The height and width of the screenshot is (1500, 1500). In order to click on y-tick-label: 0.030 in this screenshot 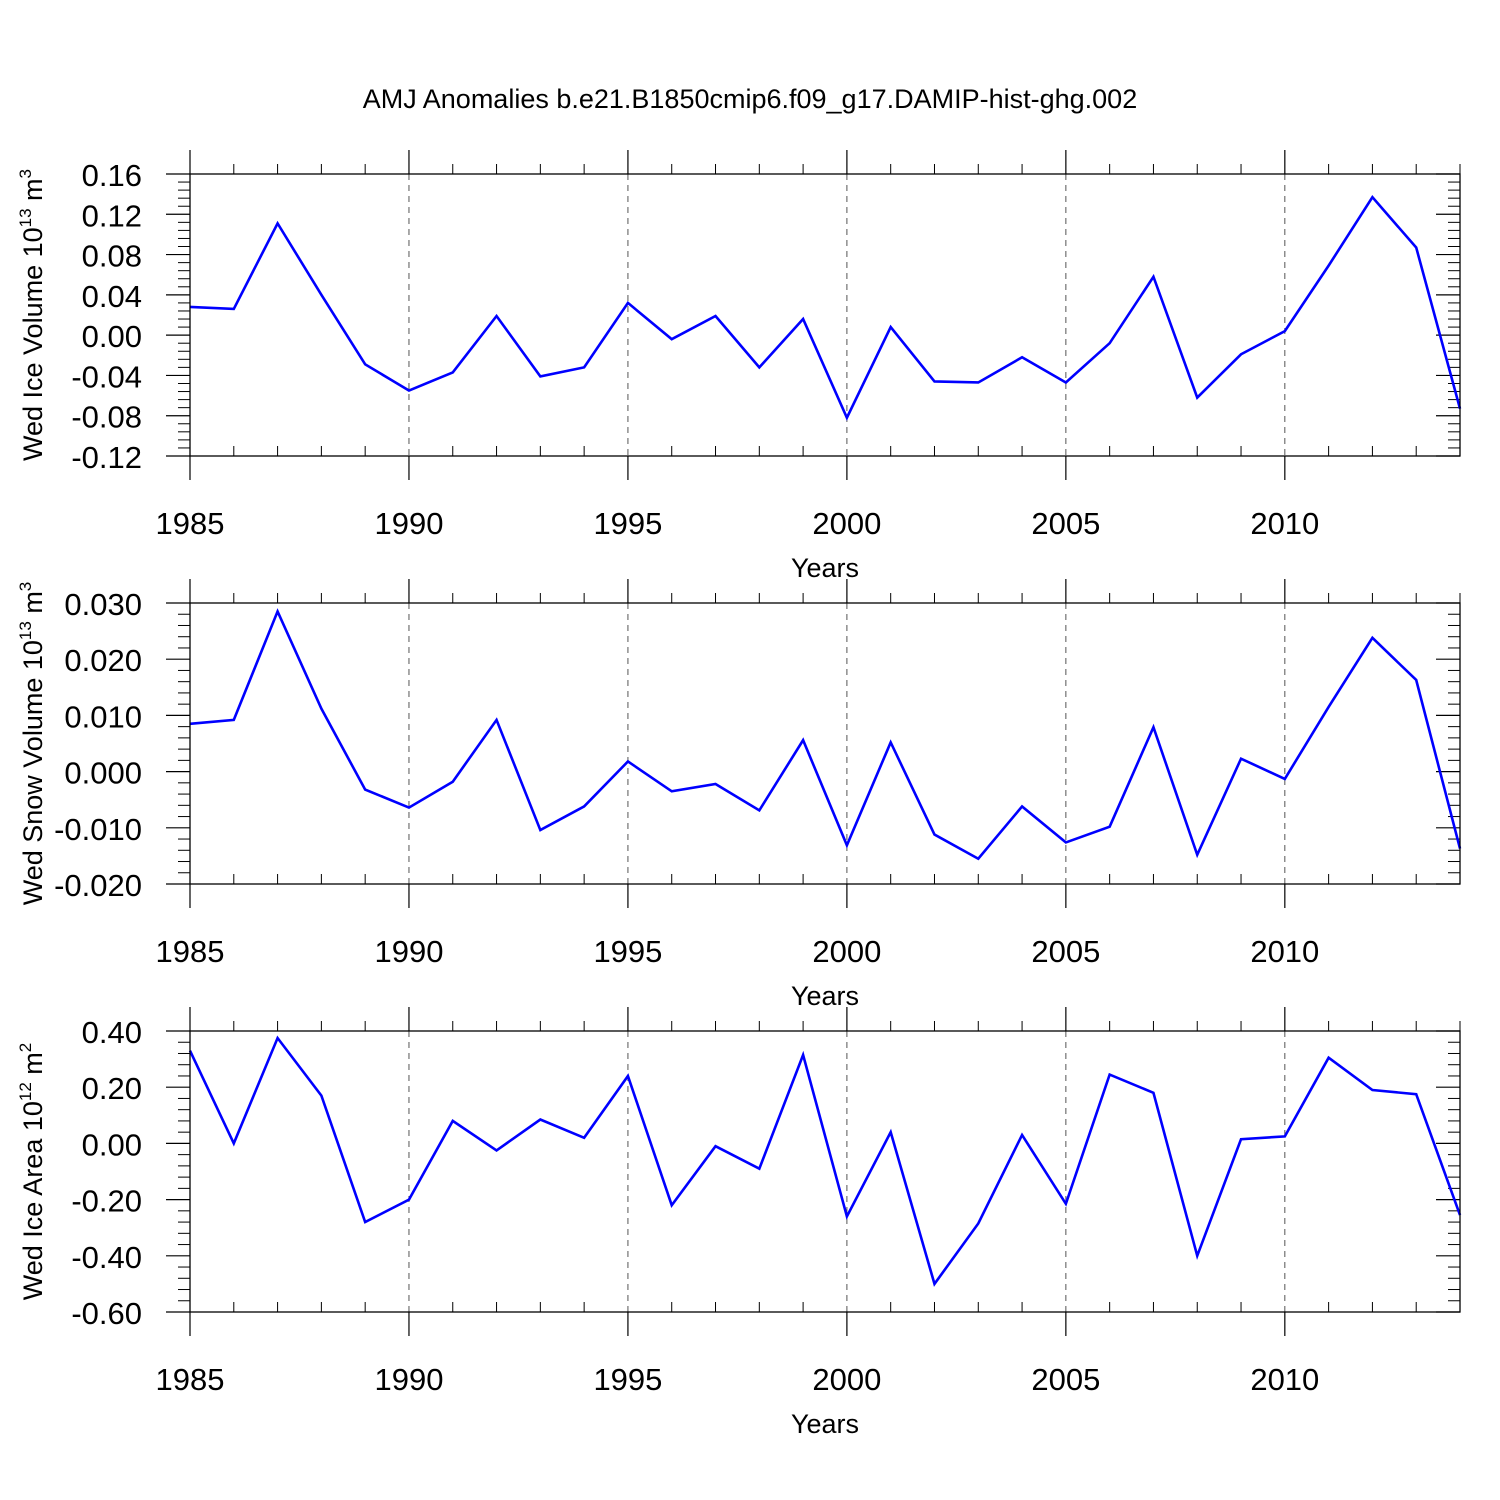, I will do `click(103, 604)`.